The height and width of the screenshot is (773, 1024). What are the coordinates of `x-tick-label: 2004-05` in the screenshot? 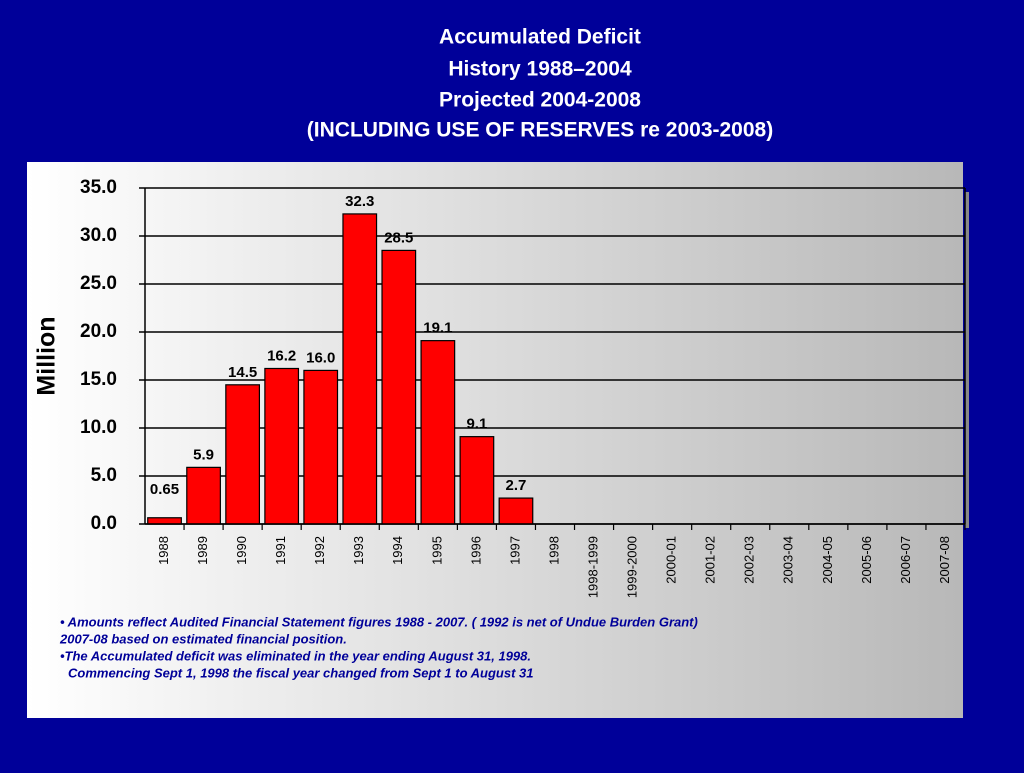 It's located at (827, 560).